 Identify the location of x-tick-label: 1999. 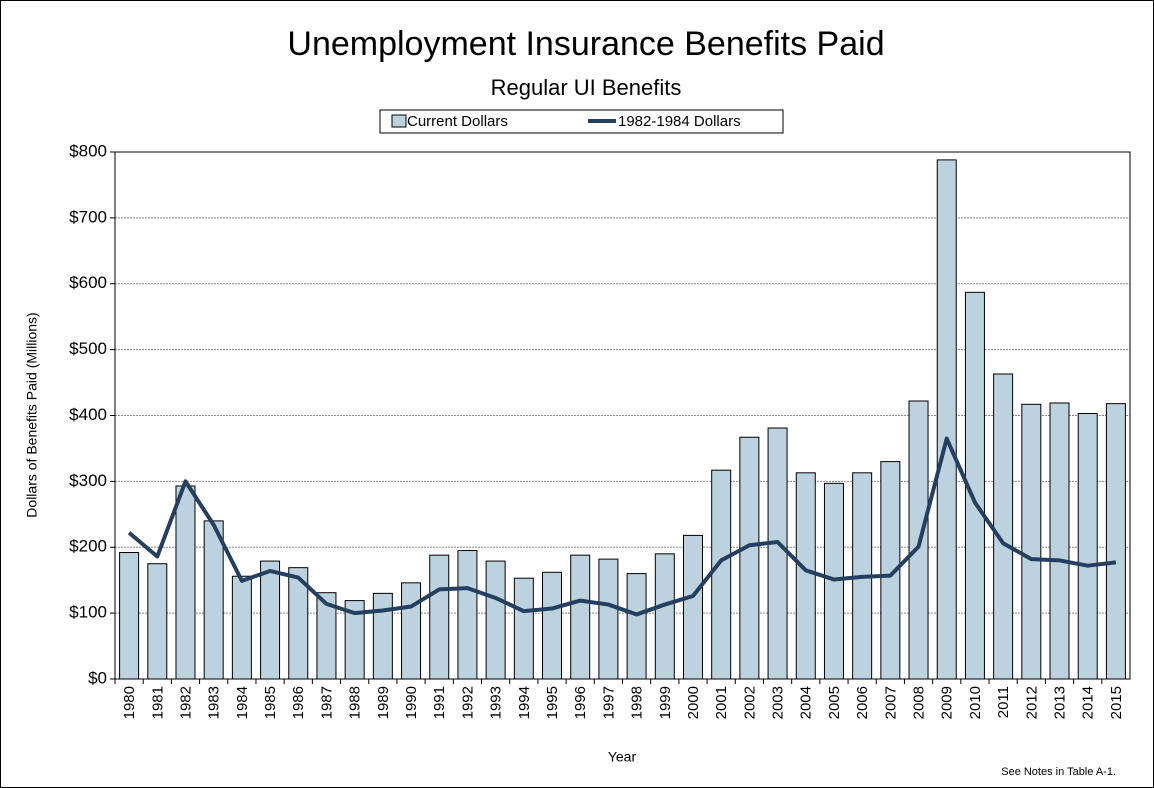
(665, 702).